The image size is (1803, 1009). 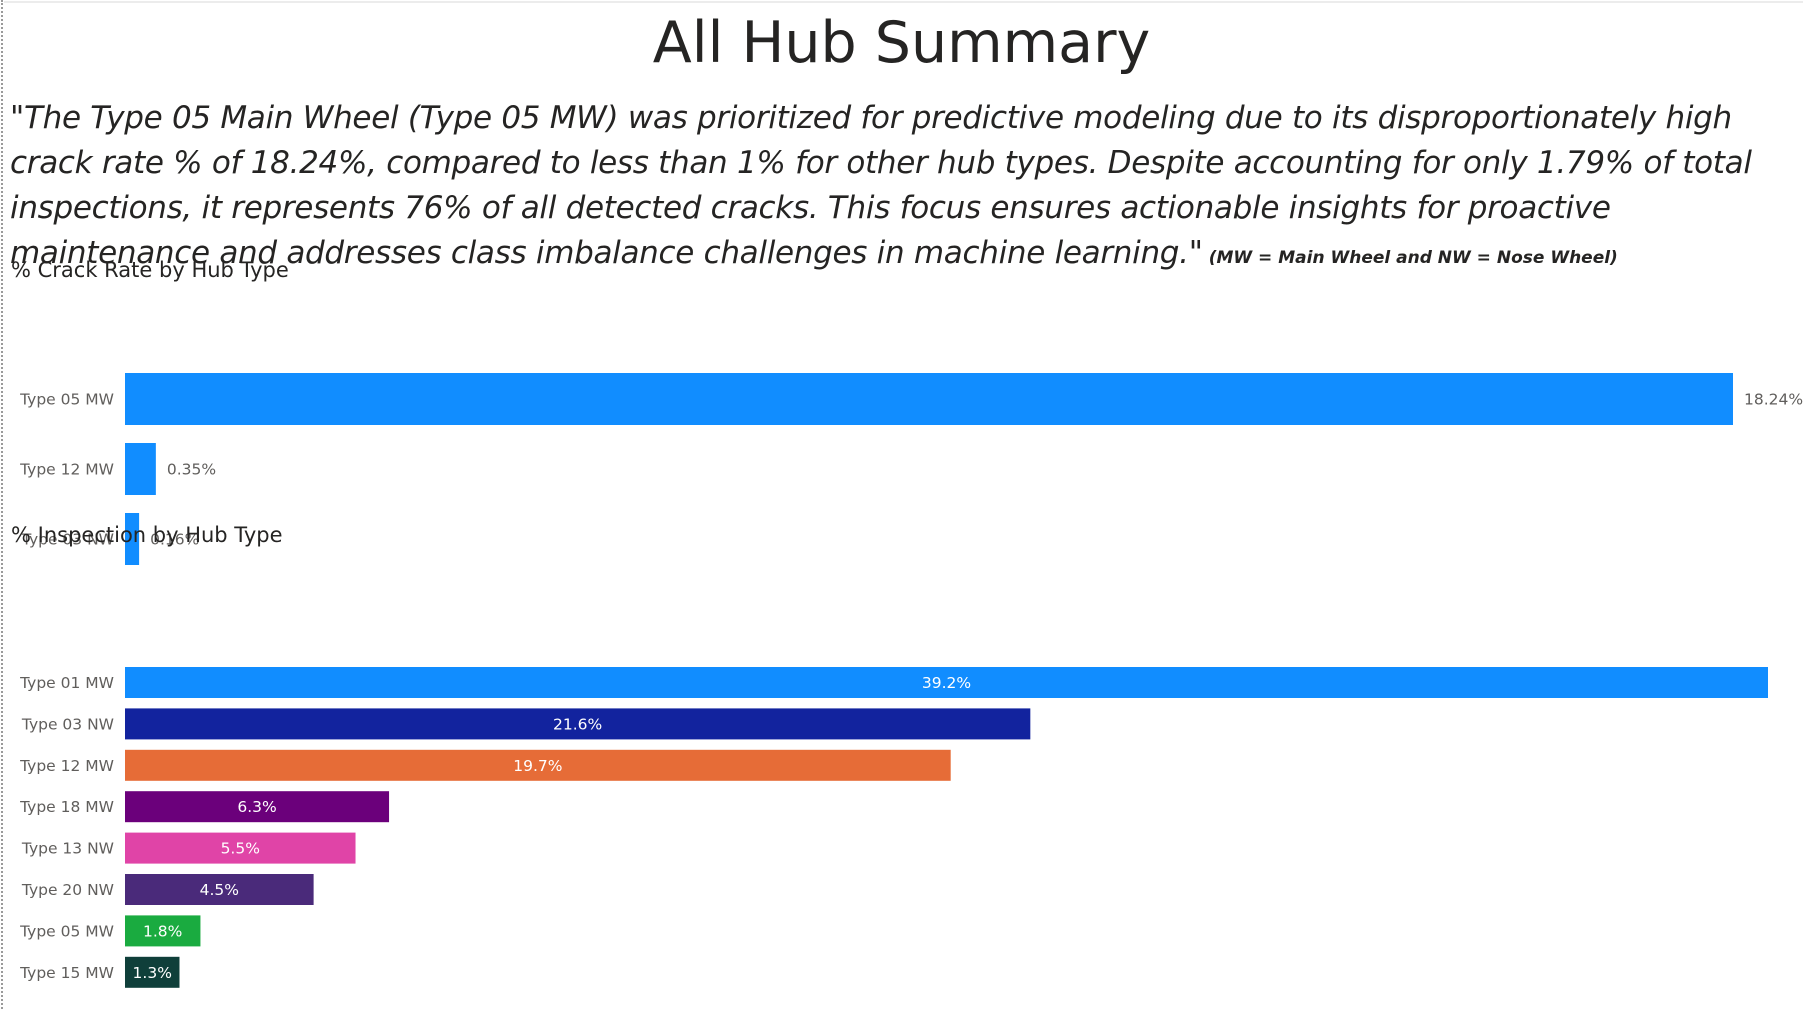 I want to click on data-label-type-20-nw: 4.5%, so click(x=219, y=890).